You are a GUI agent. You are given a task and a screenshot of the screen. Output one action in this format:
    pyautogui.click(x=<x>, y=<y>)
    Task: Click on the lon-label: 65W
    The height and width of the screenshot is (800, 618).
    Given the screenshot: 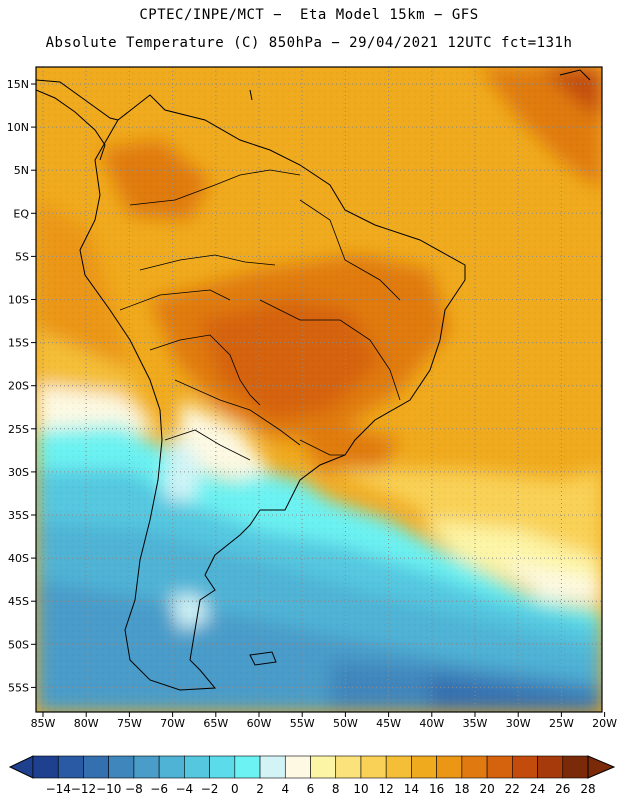 What is the action you would take?
    pyautogui.click(x=215, y=723)
    